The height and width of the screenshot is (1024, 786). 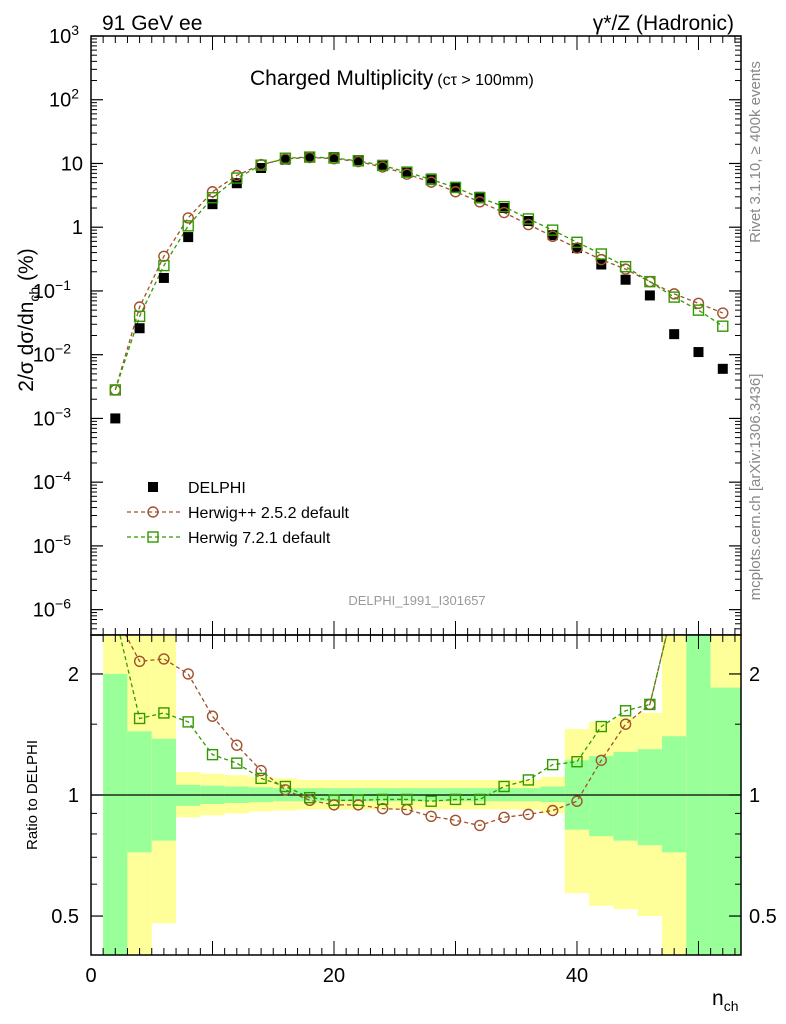 What do you see at coordinates (52, 609) in the screenshot?
I see `y-tick-label: 10⁻⁶` at bounding box center [52, 609].